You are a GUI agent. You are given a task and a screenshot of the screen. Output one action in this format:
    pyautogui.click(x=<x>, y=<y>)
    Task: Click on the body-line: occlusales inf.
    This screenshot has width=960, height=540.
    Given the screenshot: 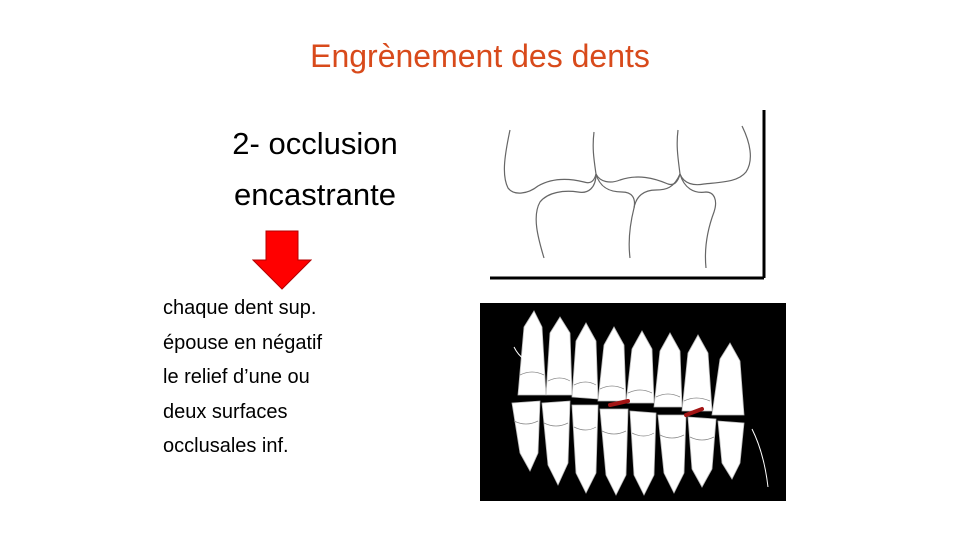 What is the action you would take?
    pyautogui.click(x=226, y=446)
    